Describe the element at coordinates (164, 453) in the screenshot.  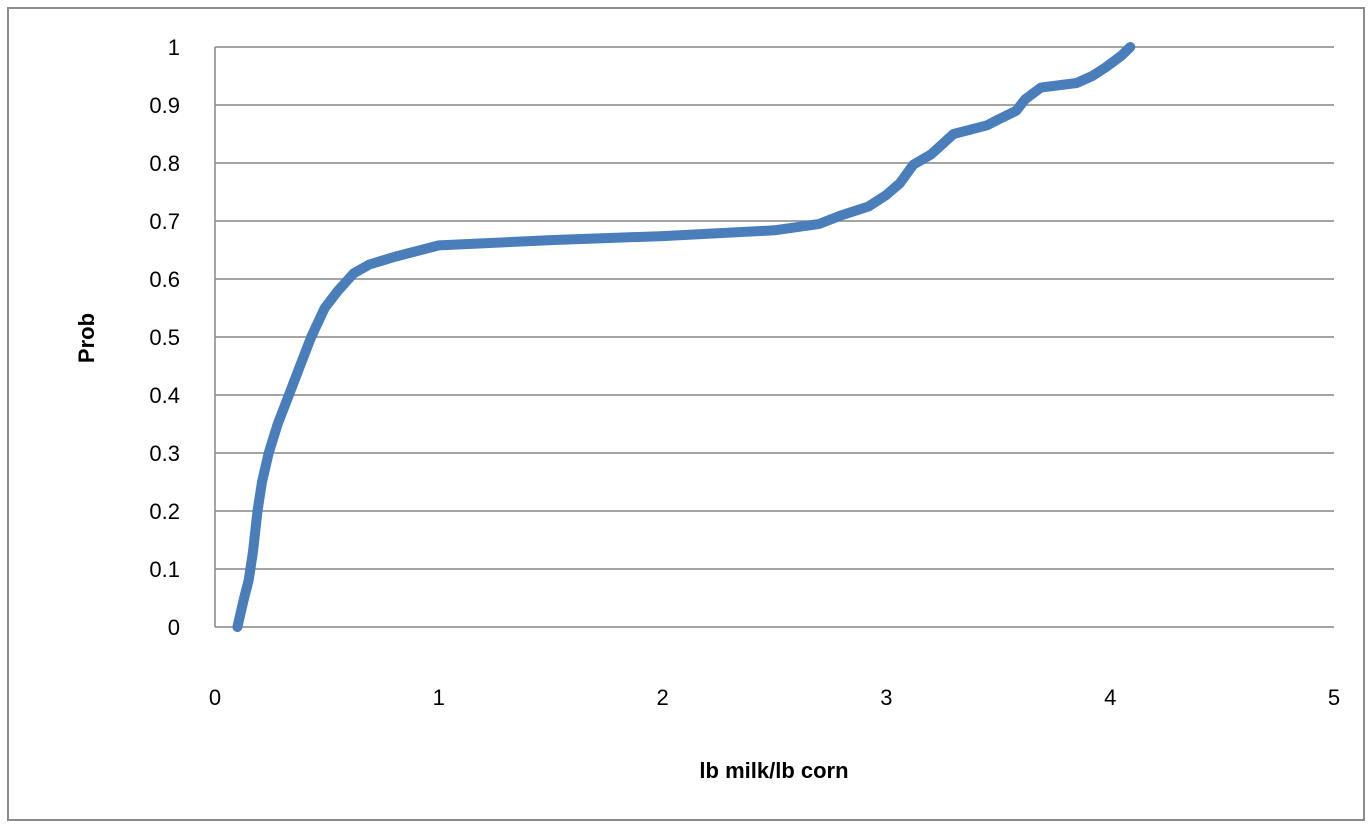
I see `y-tick-label: 0.3` at that location.